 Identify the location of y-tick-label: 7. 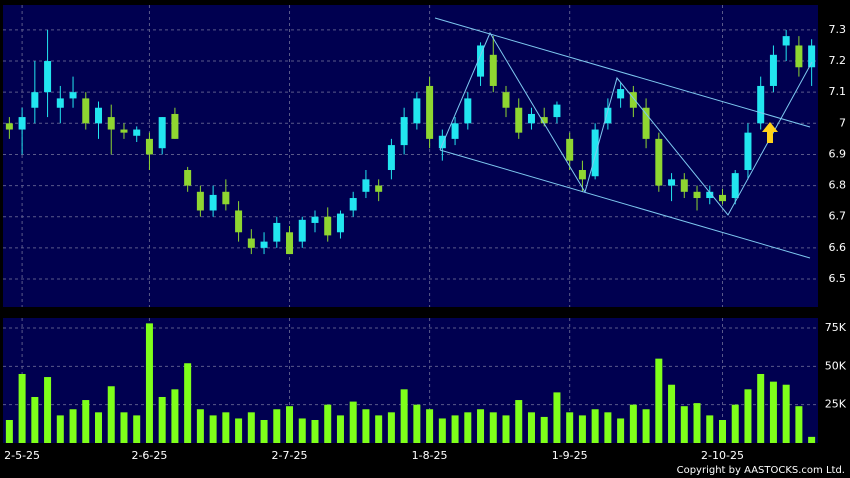
(842, 122).